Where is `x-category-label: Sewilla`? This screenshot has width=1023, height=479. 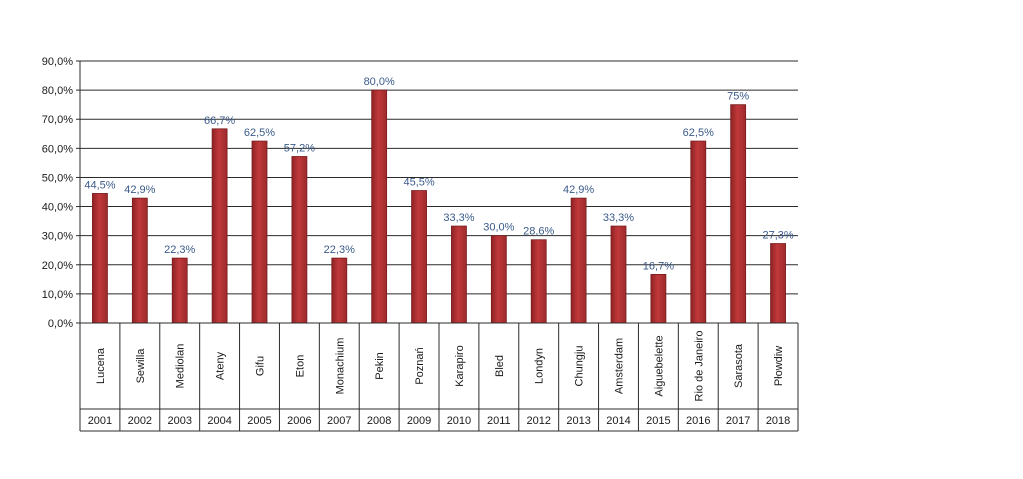 x-category-label: Sewilla is located at coordinates (141, 366).